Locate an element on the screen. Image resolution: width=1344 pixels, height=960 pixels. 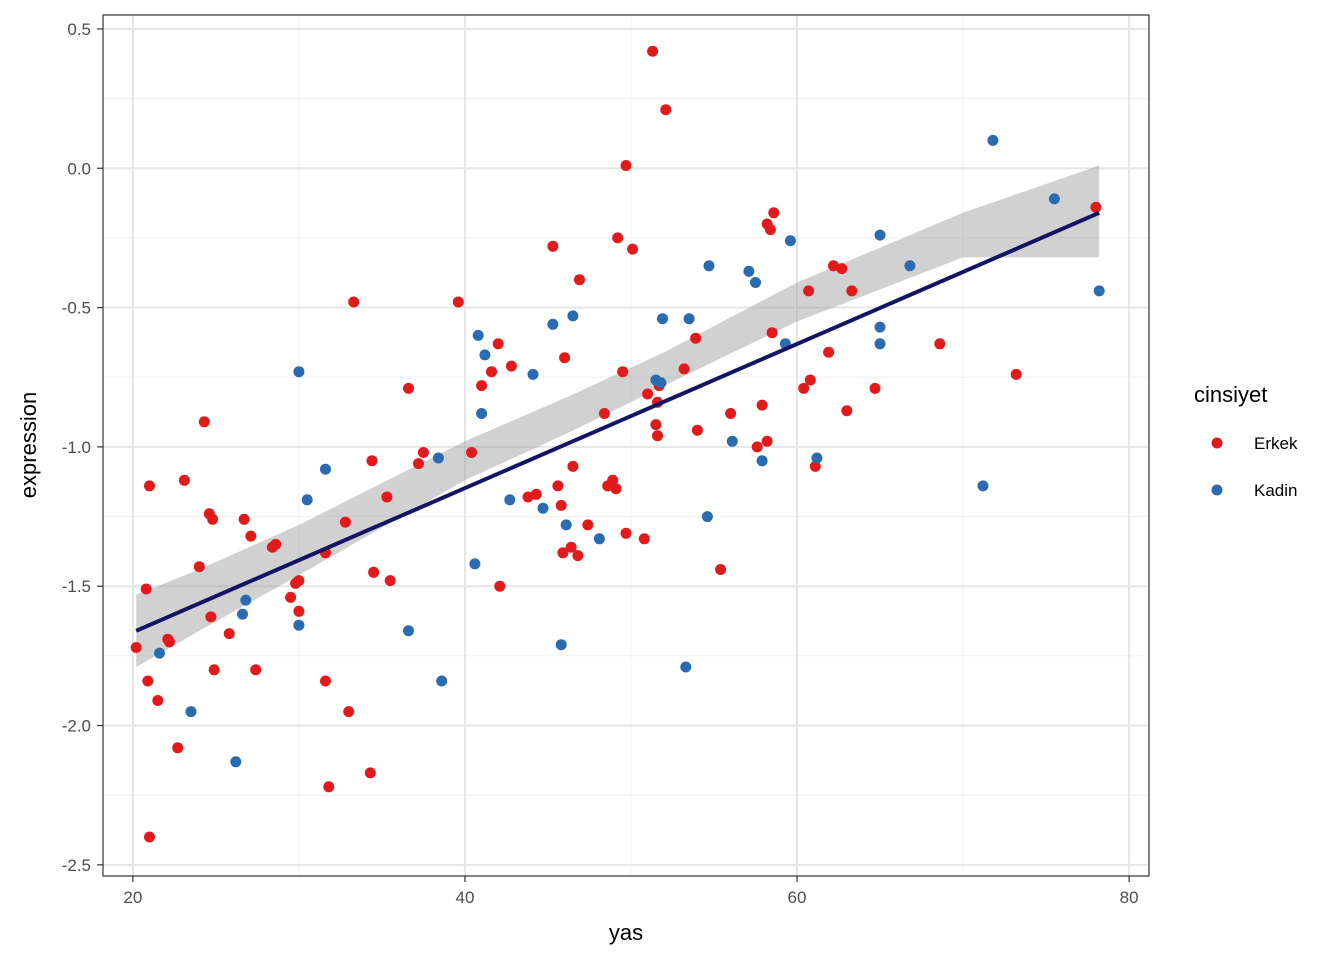
y-axis-title: expression is located at coordinates (28, 445).